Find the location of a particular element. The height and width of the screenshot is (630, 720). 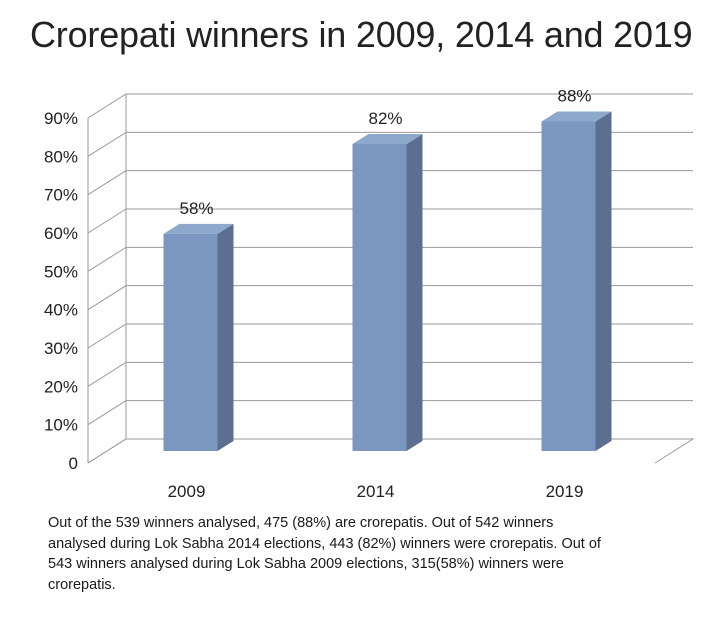

y-tick-label: 80% is located at coordinates (61, 156).